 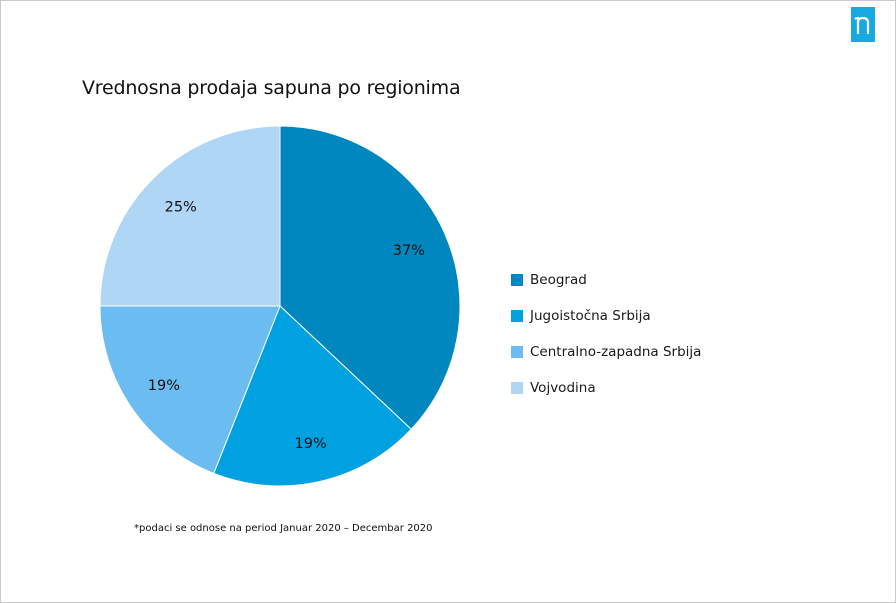 I want to click on nielsen-logo-icon, so click(x=863, y=24).